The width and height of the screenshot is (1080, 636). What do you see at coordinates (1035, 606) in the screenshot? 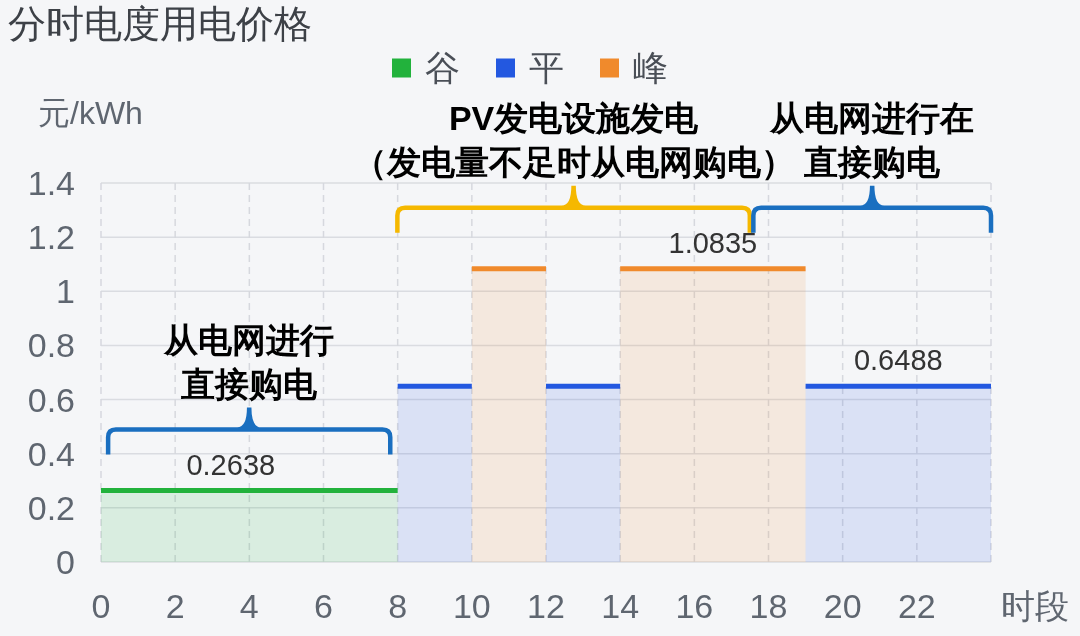
I see `xlabel: 时段` at bounding box center [1035, 606].